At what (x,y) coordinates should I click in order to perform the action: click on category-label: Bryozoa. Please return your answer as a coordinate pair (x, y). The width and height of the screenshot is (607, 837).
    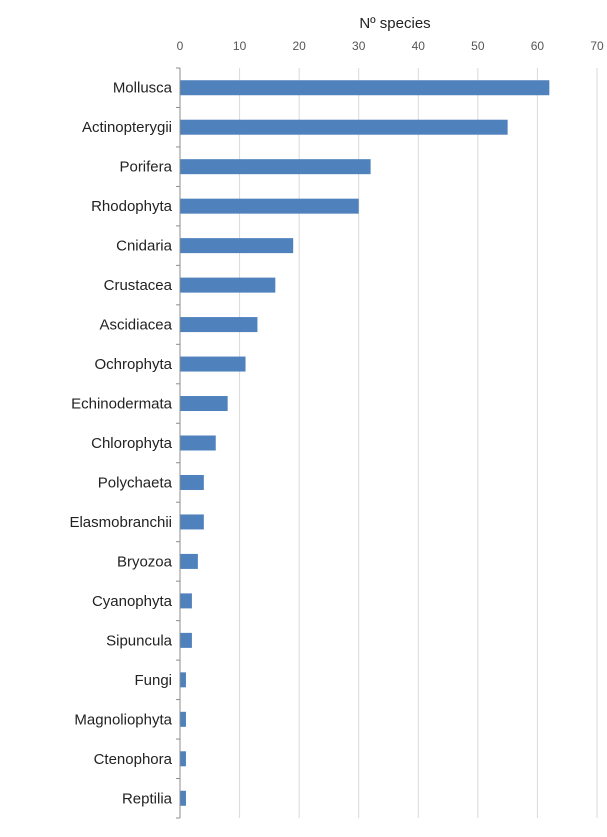
    Looking at the image, I should click on (145, 561).